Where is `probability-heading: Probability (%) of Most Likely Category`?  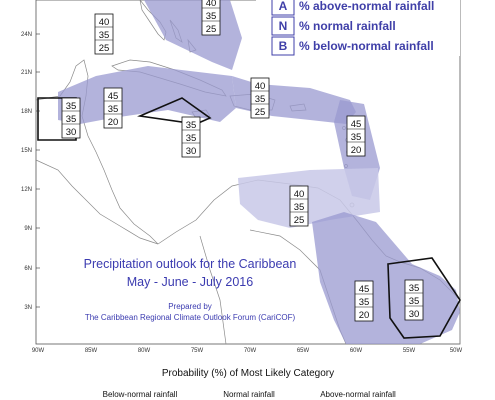
probability-heading: Probability (%) of Most Likely Category is located at coordinates (248, 373).